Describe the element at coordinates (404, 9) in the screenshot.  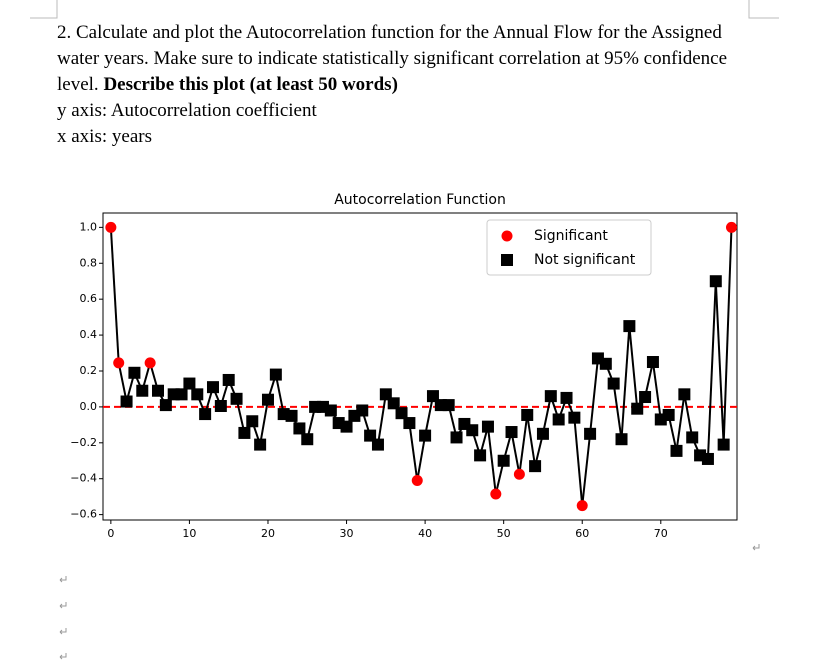
I see `crop-marks` at that location.